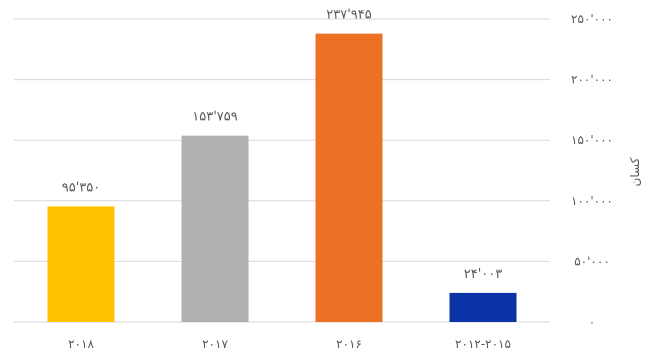 This screenshot has width=664, height=354. What do you see at coordinates (592, 19) in the screenshot?
I see `y-tick-label: ۲۵۰'۰۰۰` at bounding box center [592, 19].